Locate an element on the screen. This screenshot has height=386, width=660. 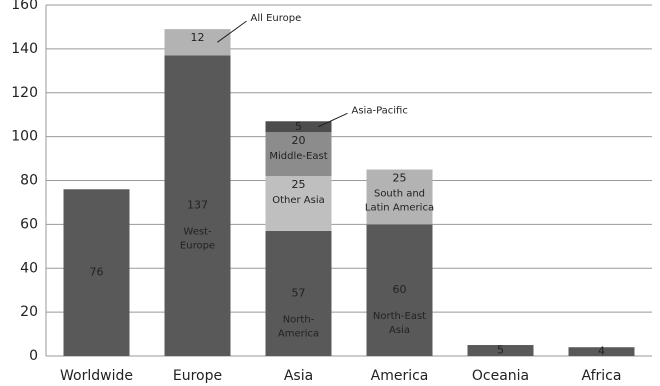
value-label: 60 is located at coordinates (400, 289).